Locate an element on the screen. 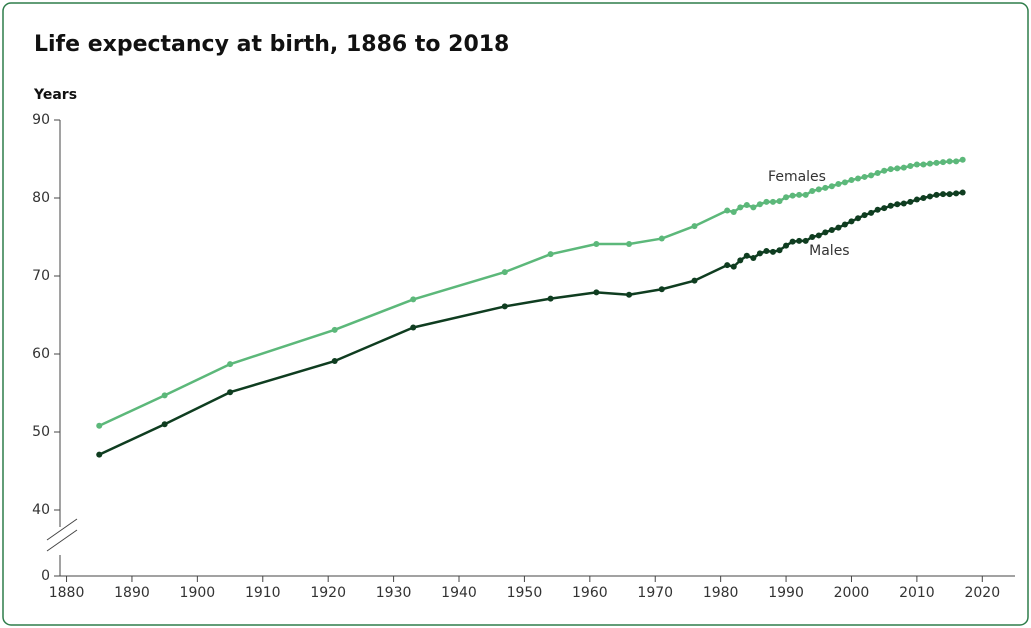 This screenshot has height=628, width=1031. x-tick-label: 1910 is located at coordinates (263, 593).